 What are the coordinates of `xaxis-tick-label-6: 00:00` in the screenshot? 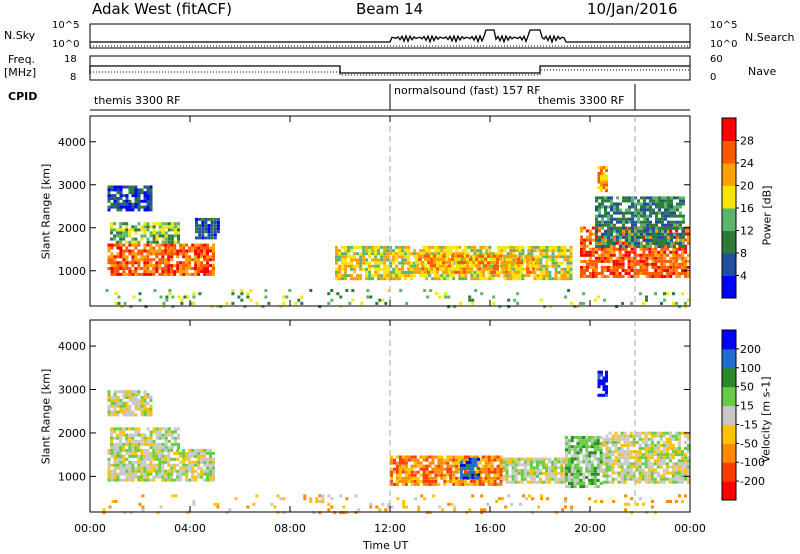 It's located at (690, 528).